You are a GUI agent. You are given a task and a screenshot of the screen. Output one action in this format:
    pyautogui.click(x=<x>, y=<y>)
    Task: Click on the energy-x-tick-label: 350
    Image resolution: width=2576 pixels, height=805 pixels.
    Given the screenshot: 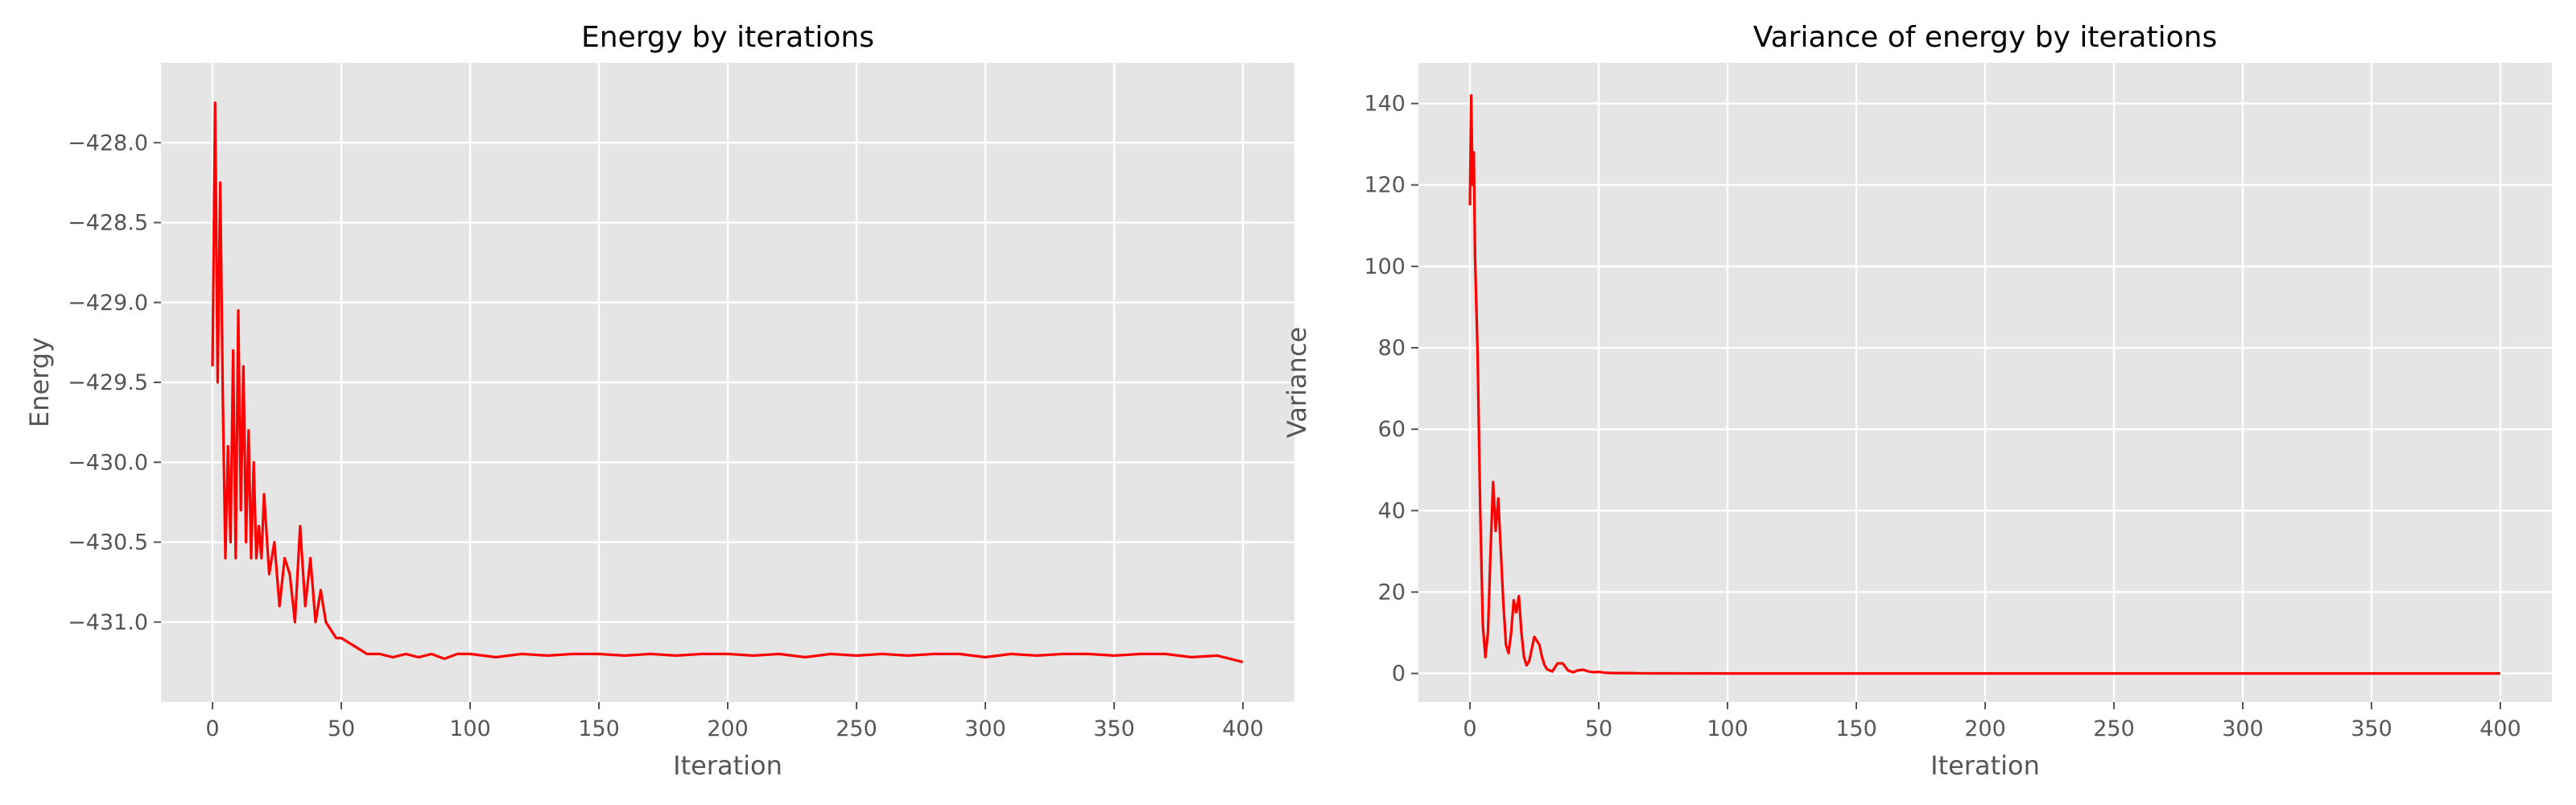 What is the action you would take?
    pyautogui.click(x=1114, y=728)
    